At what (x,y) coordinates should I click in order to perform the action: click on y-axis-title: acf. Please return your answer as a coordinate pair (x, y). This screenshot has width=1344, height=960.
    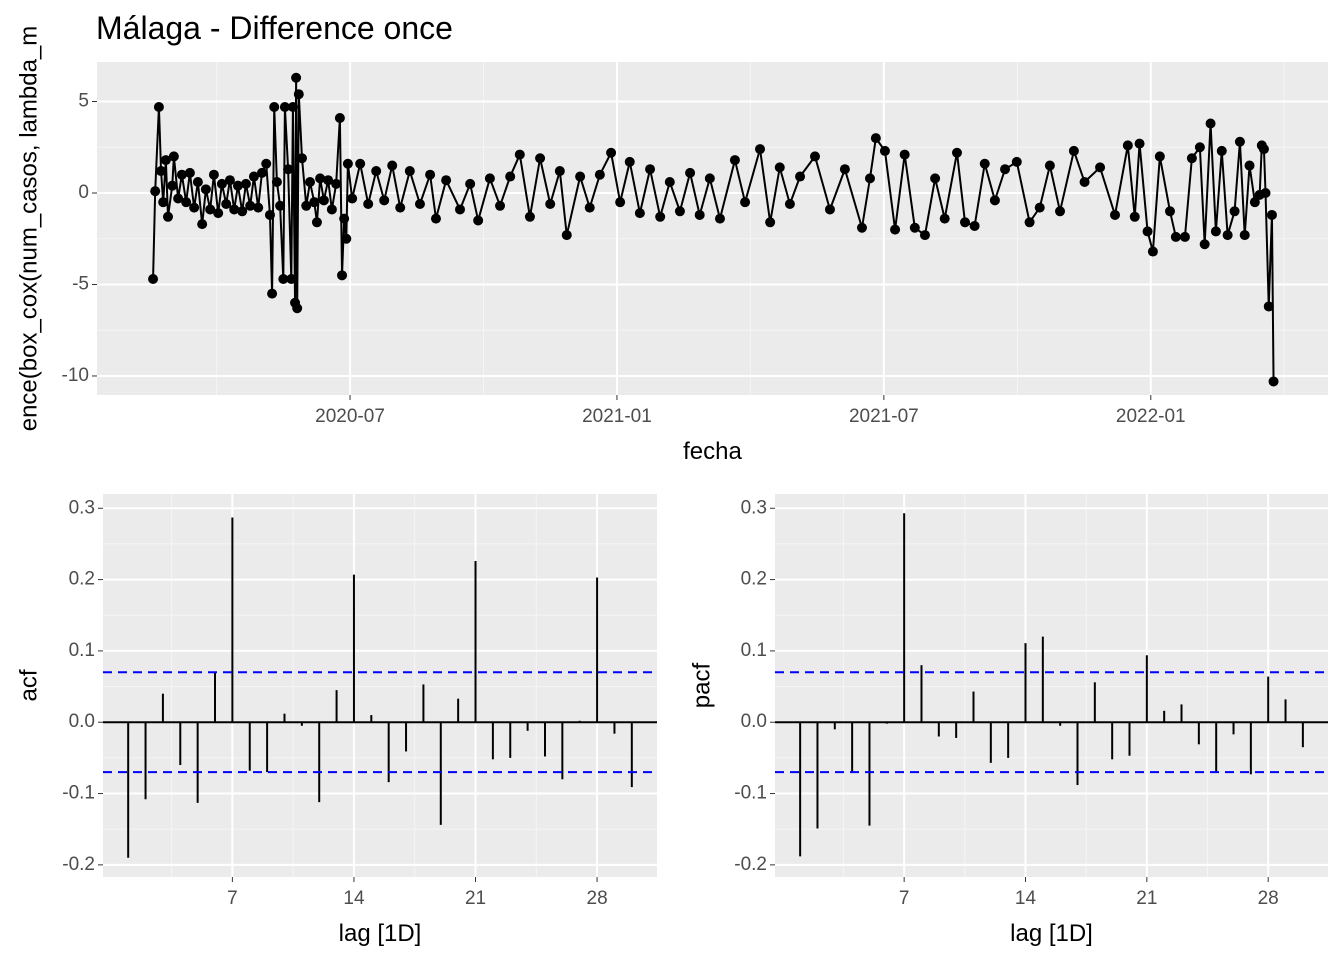
    Looking at the image, I should click on (28, 685).